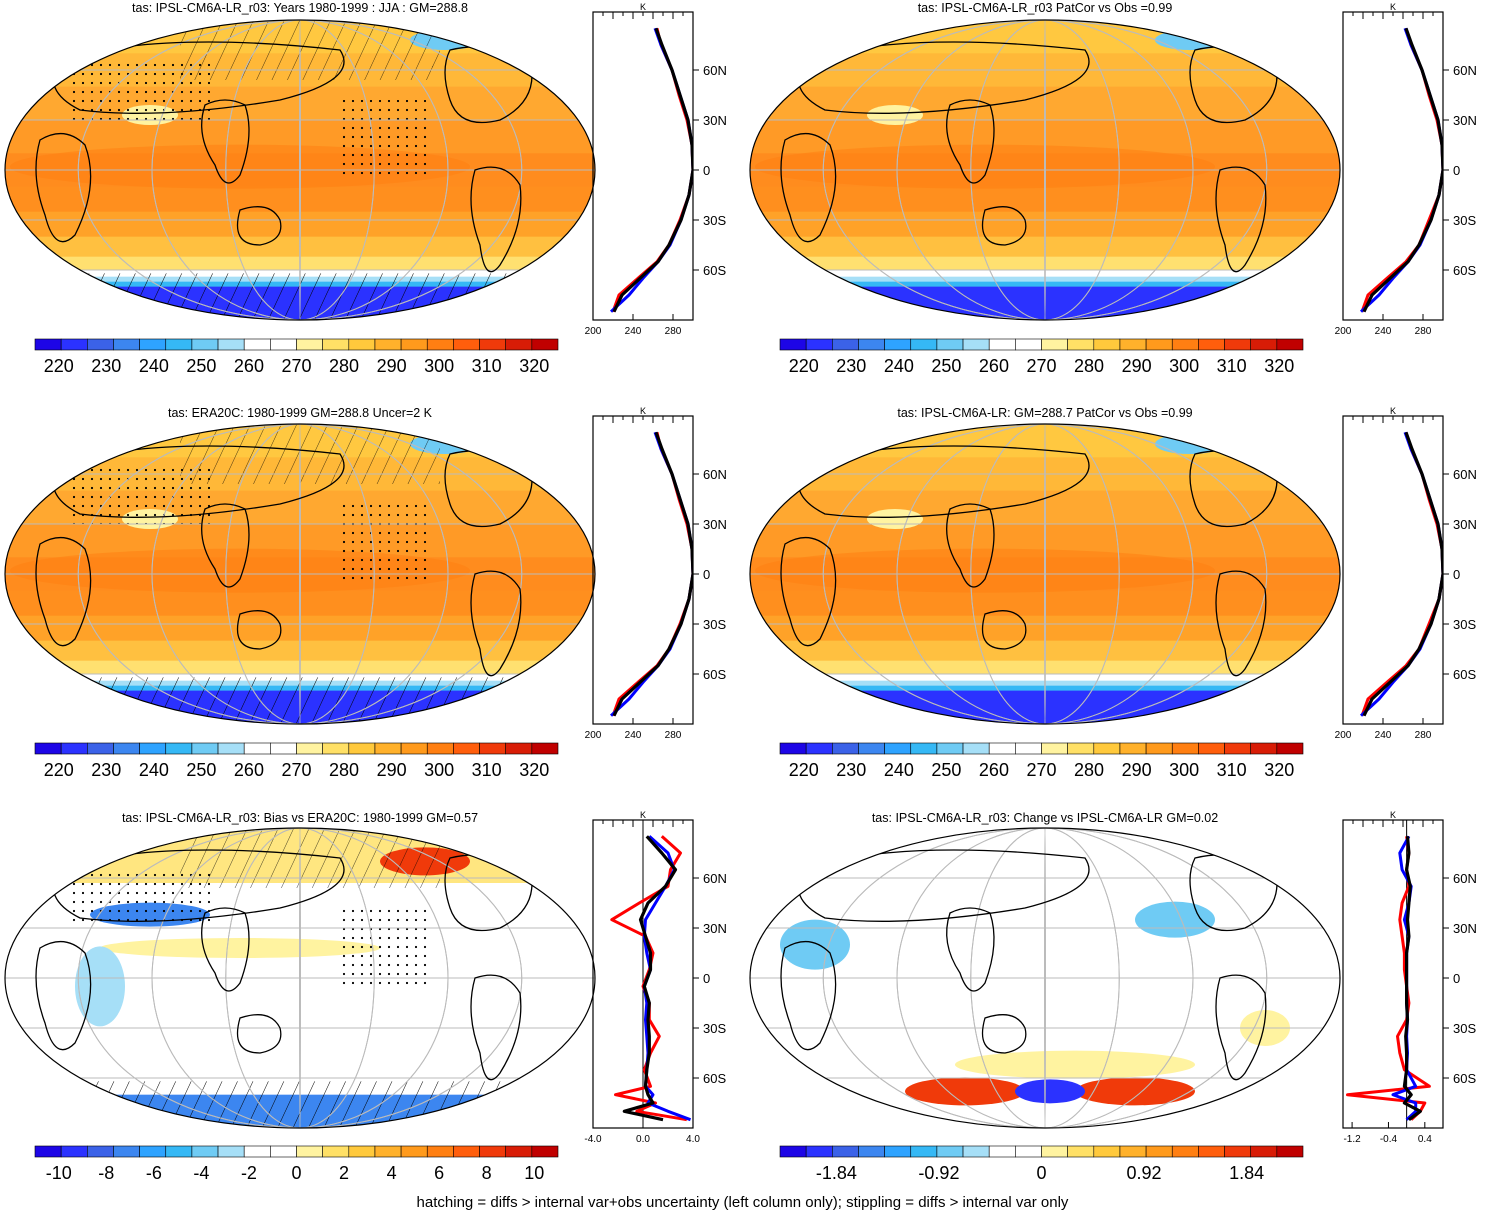 The width and height of the screenshot is (1485, 1212). I want to click on colorbar-tick-label: 260, so click(249, 770).